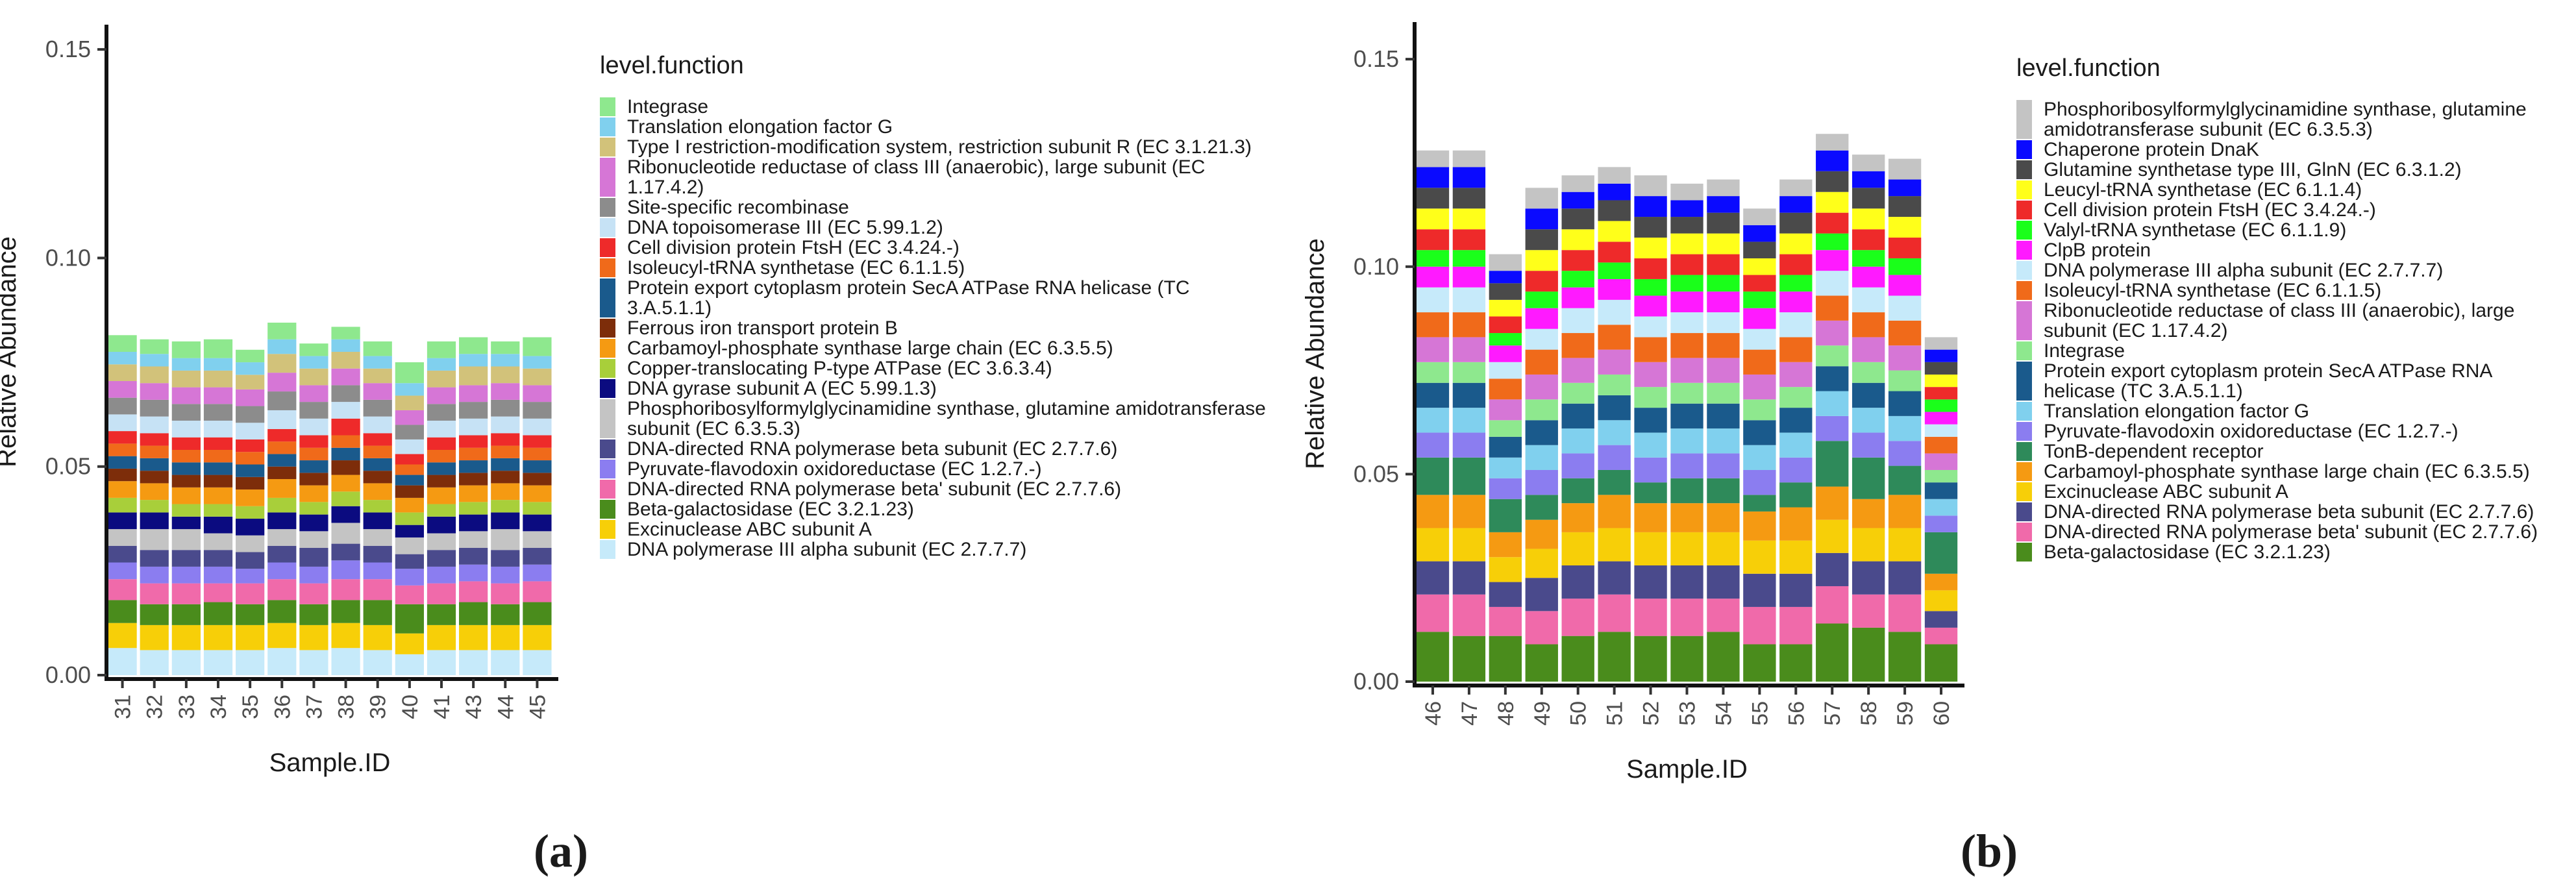  What do you see at coordinates (410, 707) in the screenshot?
I see `x-tick-label: 40` at bounding box center [410, 707].